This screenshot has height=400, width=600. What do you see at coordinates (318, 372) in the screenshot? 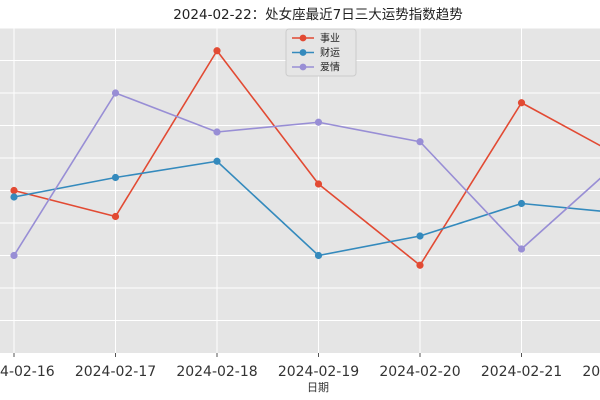
I see `x-tick-label: 2024-02-19` at bounding box center [318, 372].